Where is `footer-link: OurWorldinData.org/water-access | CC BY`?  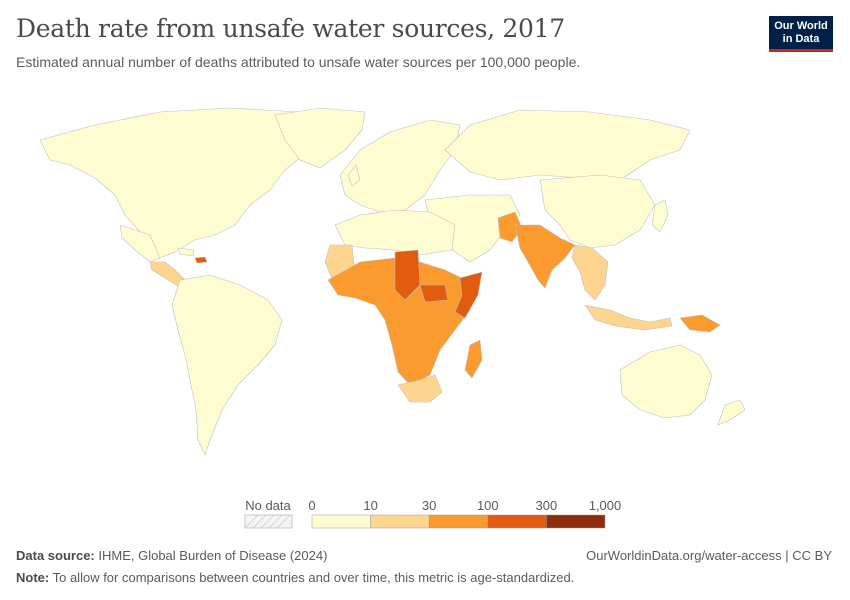 footer-link: OurWorldinData.org/water-access | CC BY is located at coordinates (709, 555).